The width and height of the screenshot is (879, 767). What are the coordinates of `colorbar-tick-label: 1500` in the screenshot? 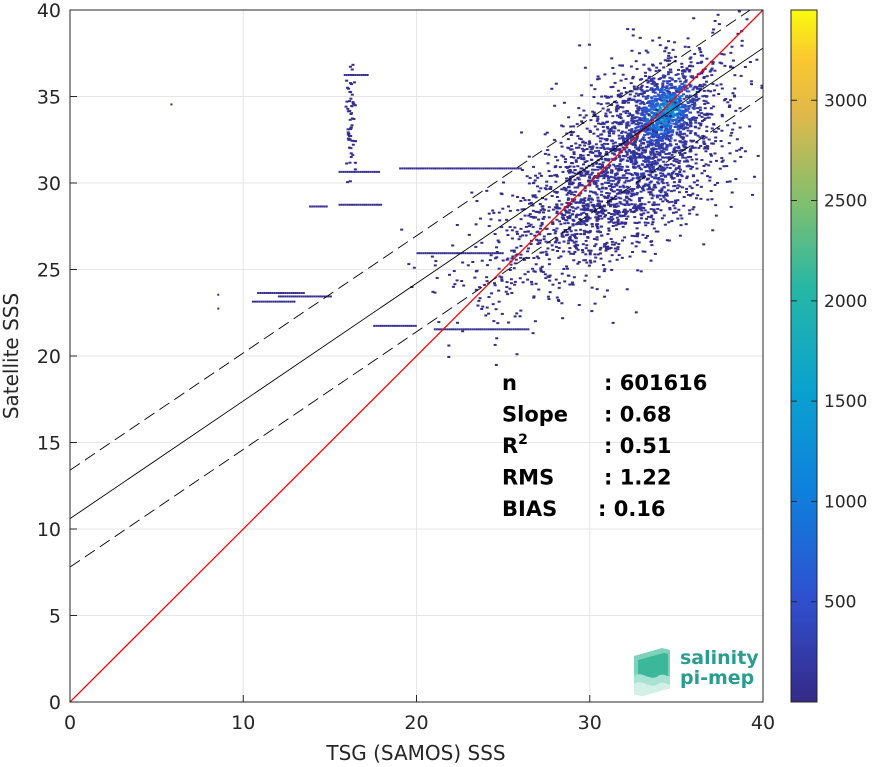 It's located at (845, 402).